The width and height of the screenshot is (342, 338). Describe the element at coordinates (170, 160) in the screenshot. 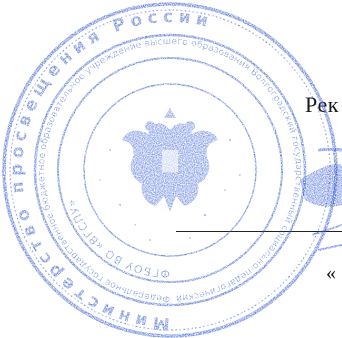

I see `state-emblem-icon` at that location.